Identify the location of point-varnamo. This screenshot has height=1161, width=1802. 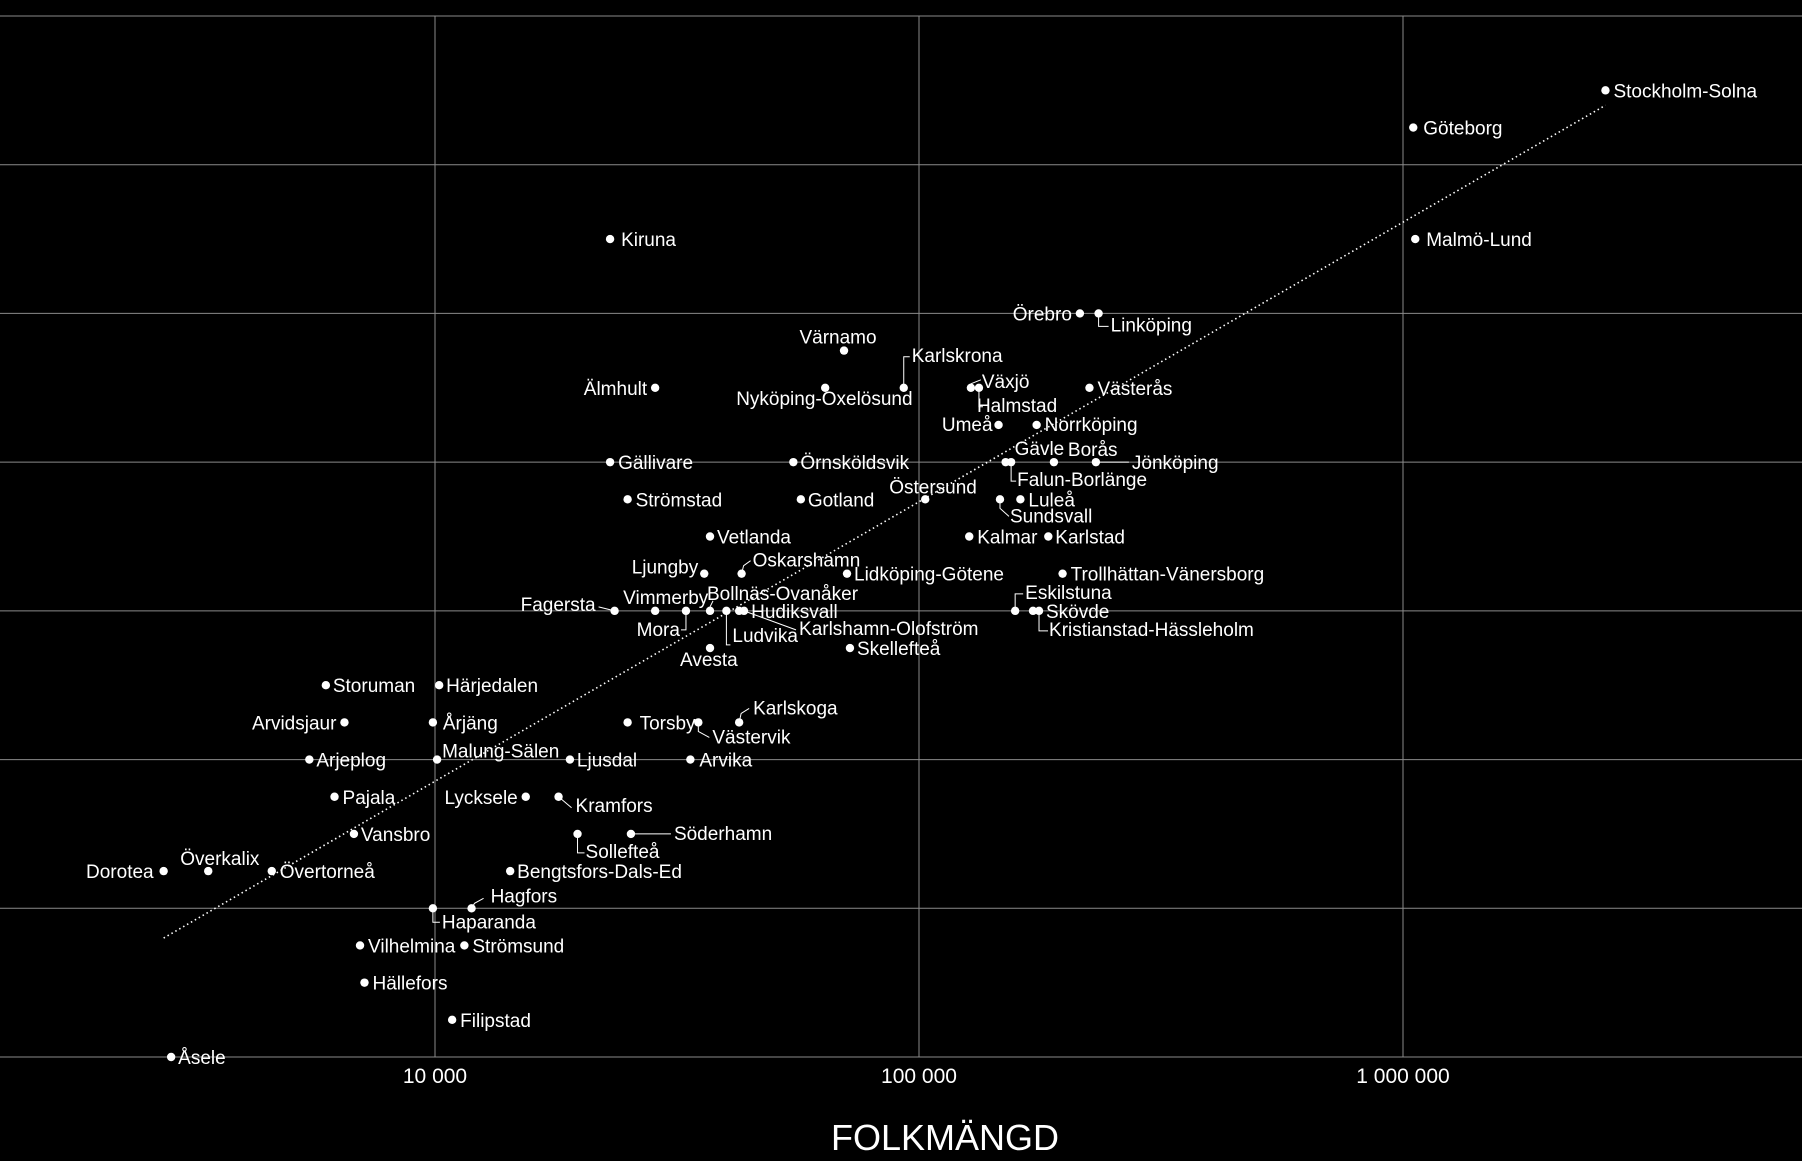
(844, 350).